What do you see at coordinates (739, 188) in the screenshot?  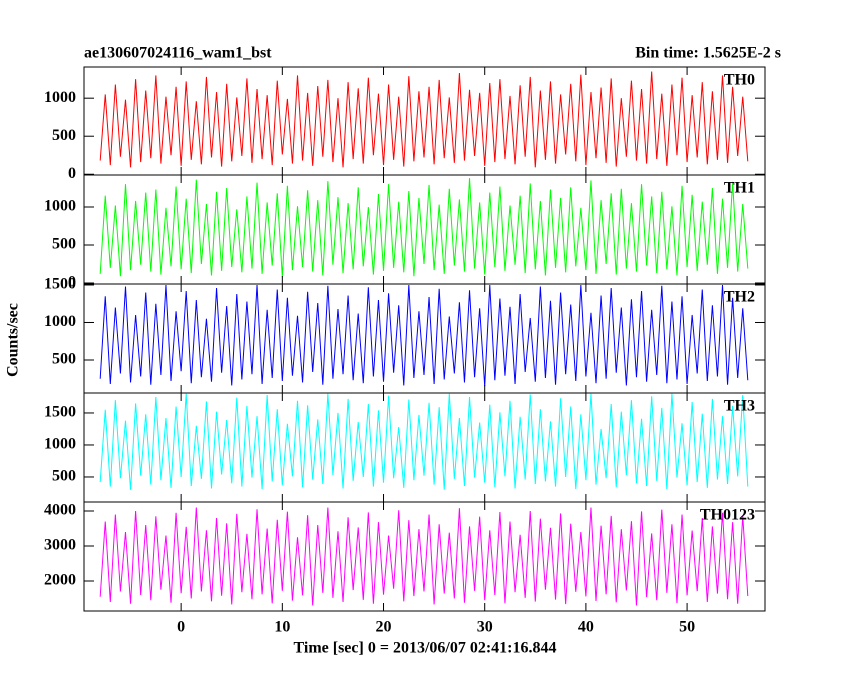 I see `panel-label: TH1` at bounding box center [739, 188].